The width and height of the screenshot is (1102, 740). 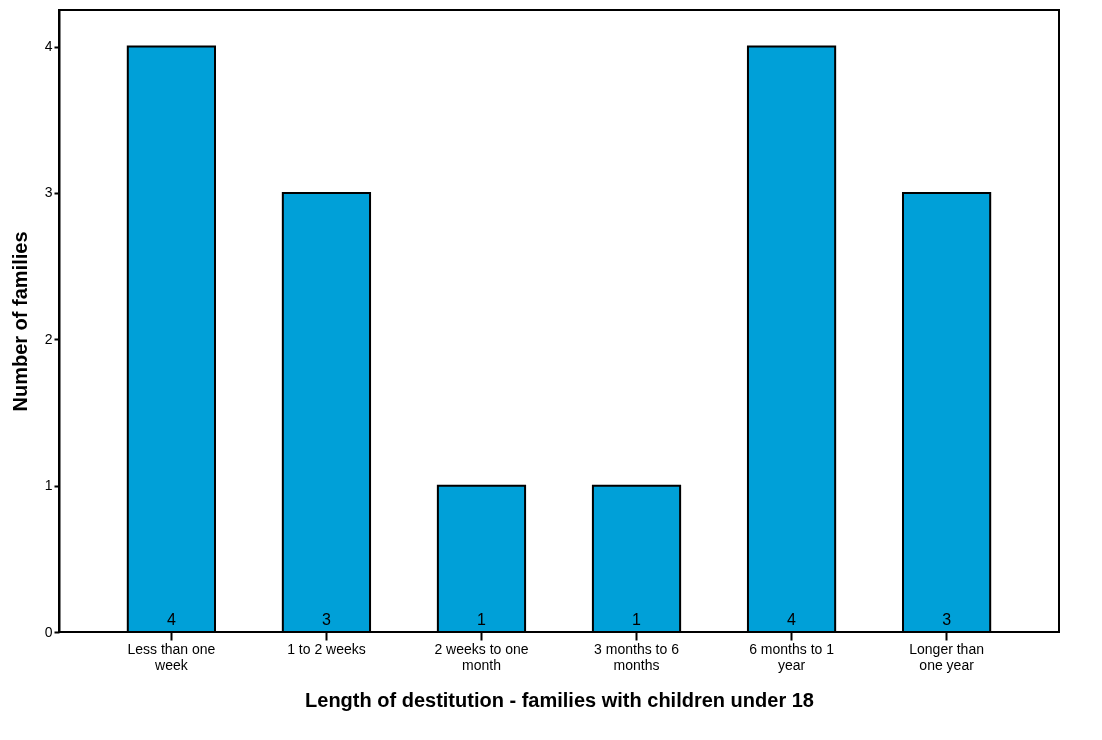 What do you see at coordinates (481, 656) in the screenshot?
I see `x-tick-label: 2 weeks to one month` at bounding box center [481, 656].